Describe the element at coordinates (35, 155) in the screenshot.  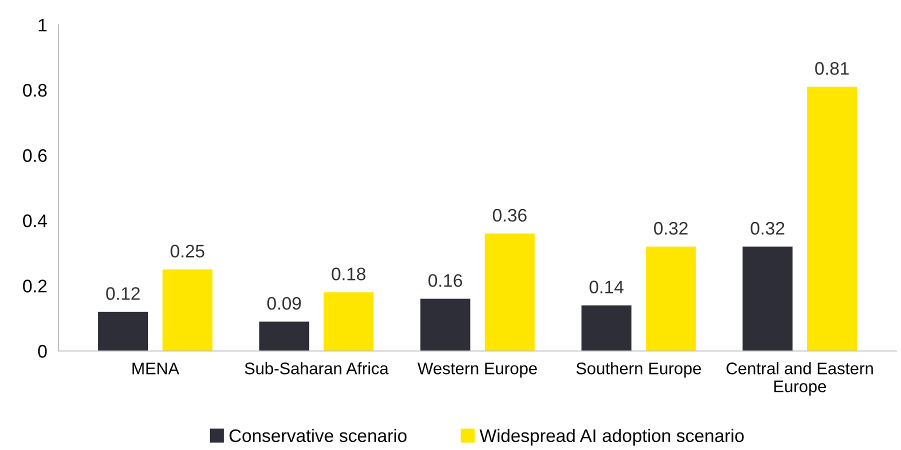
I see `y-tick-label: 0.6` at that location.